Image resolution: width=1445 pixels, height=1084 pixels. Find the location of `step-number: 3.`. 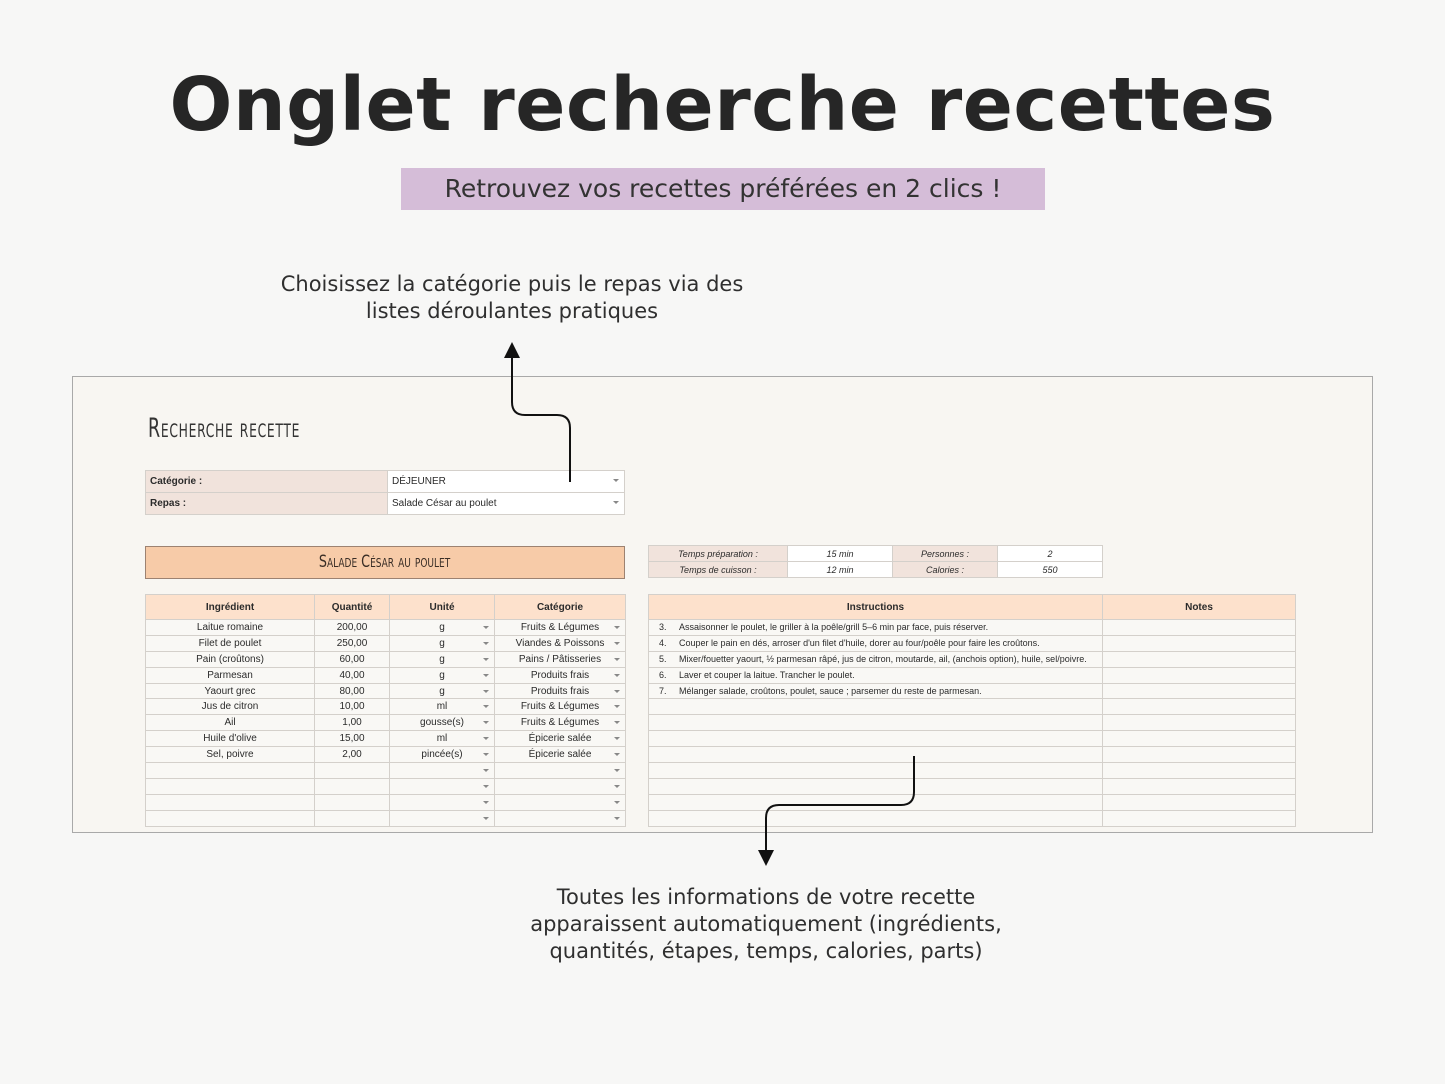

step-number: 3. is located at coordinates (663, 627).